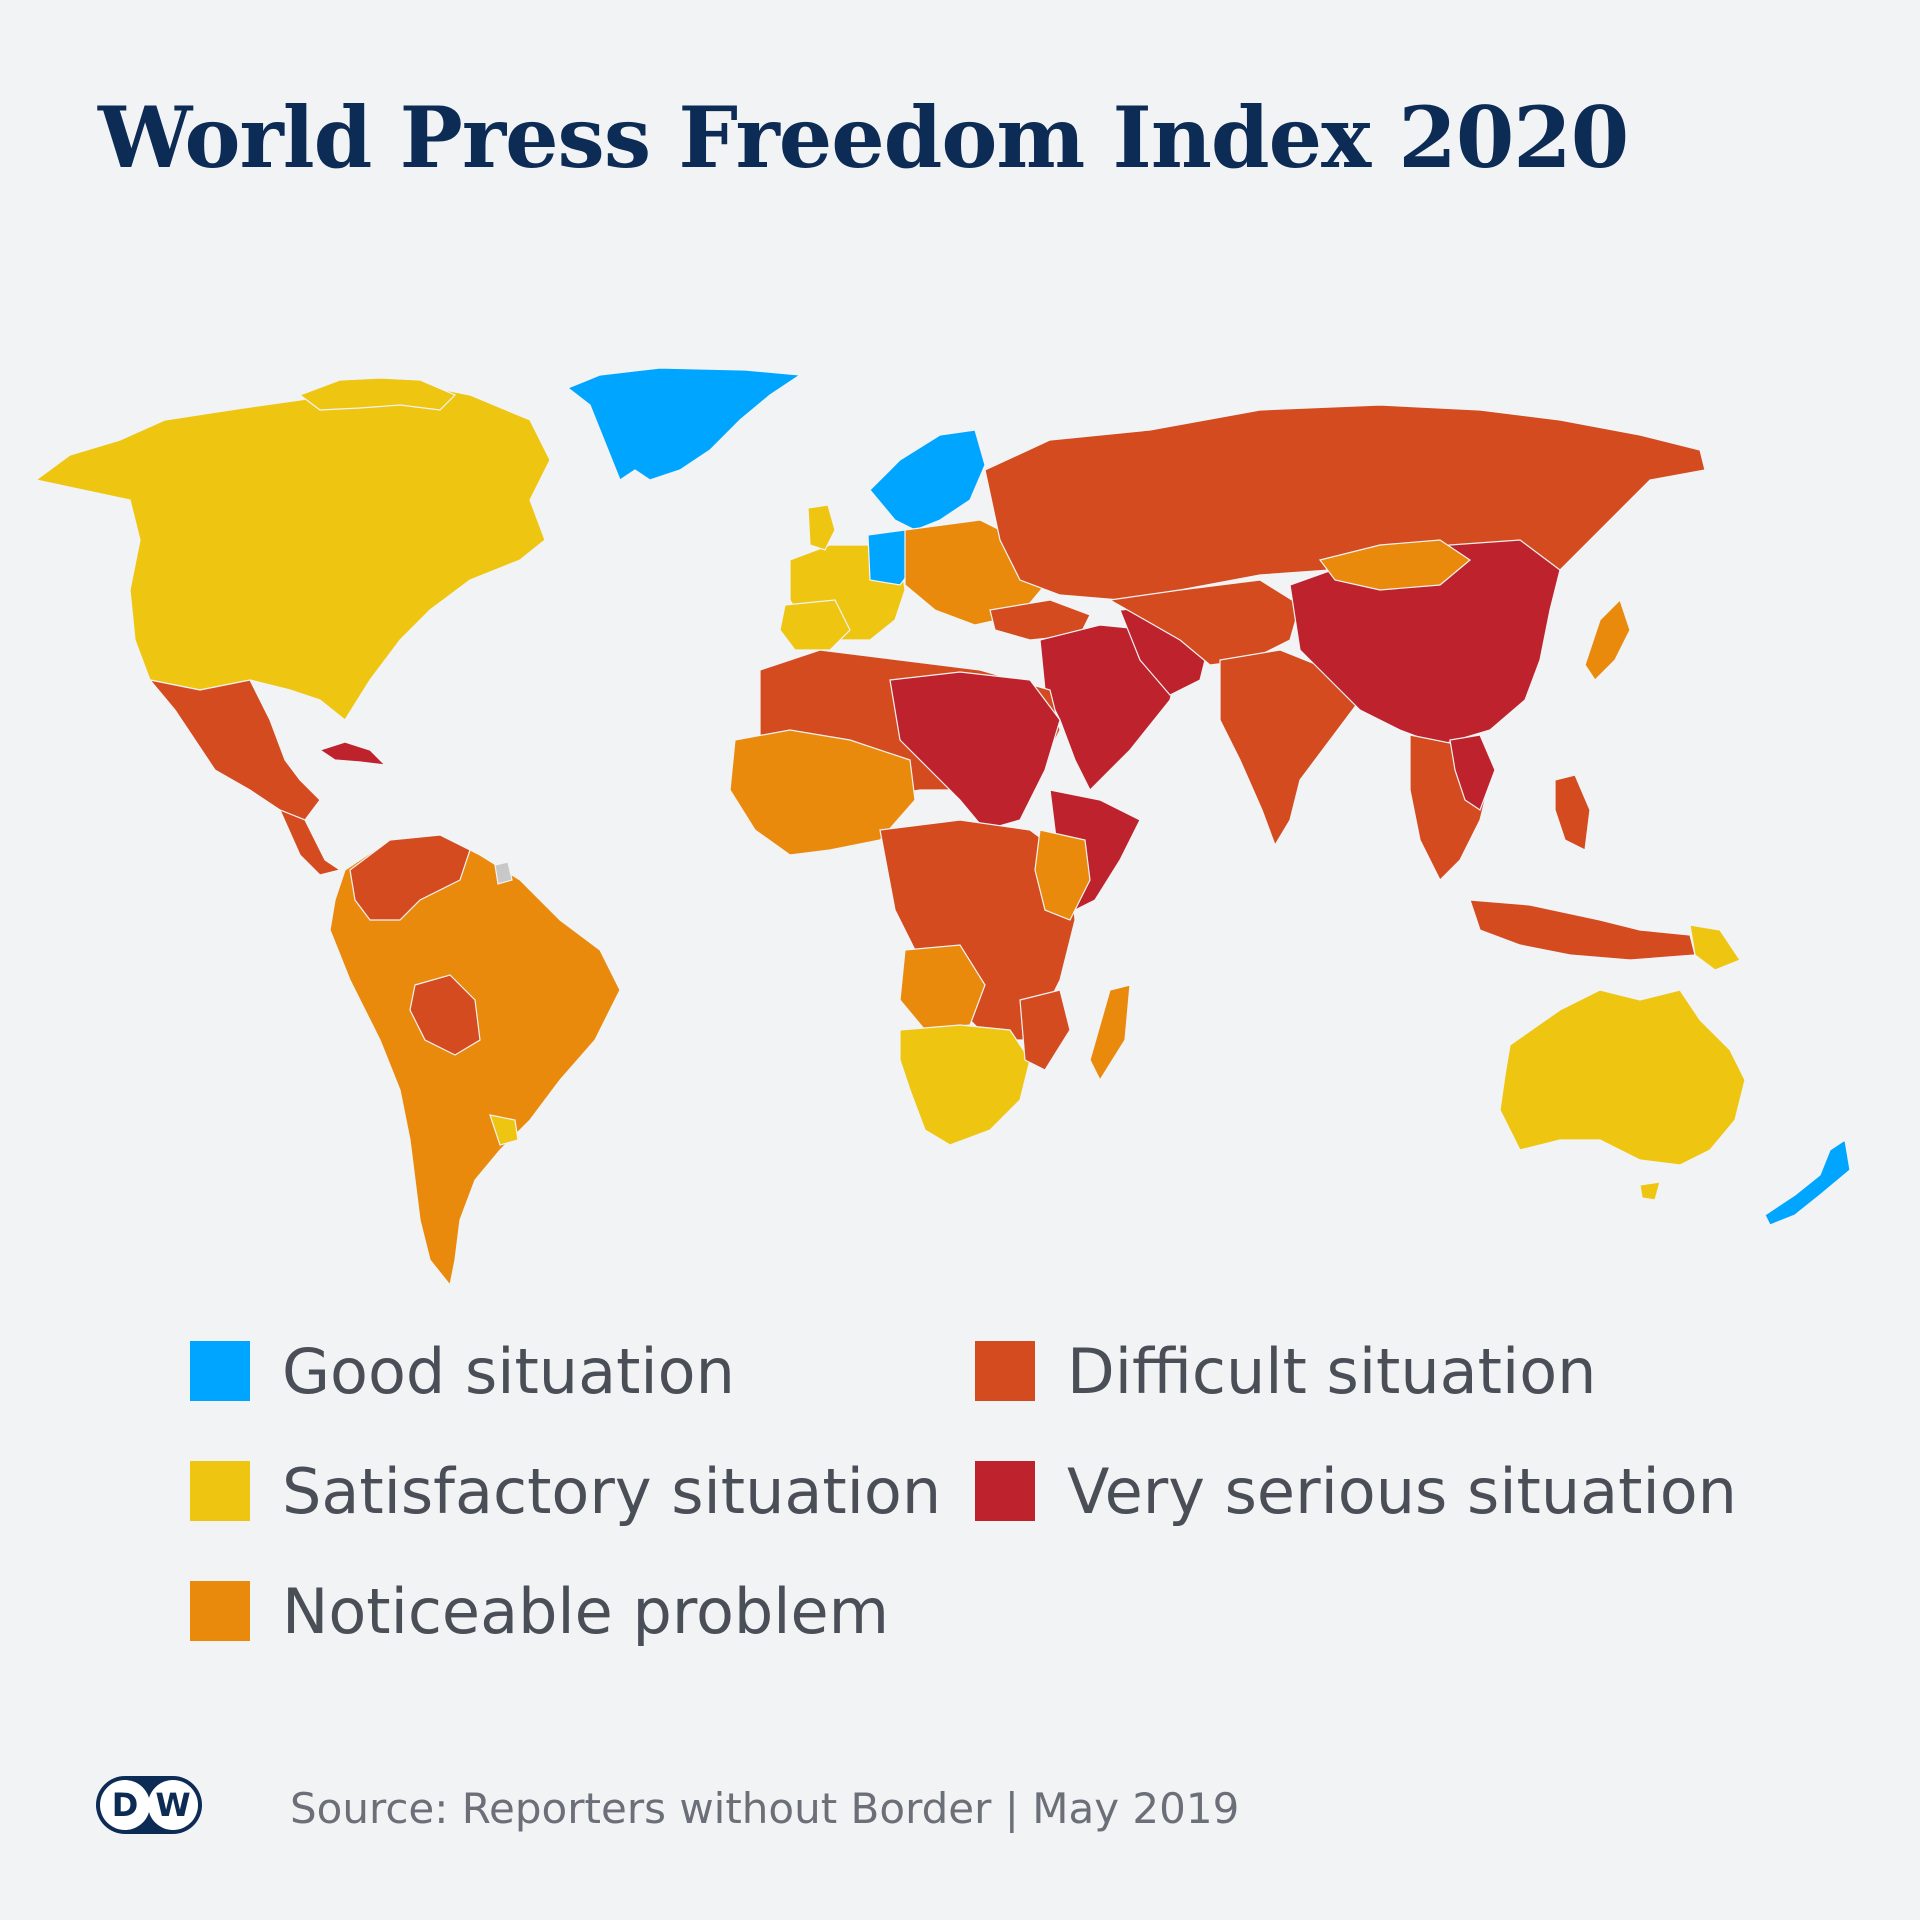 The image size is (1920, 1920). I want to click on region-central-asia, so click(1204, 622).